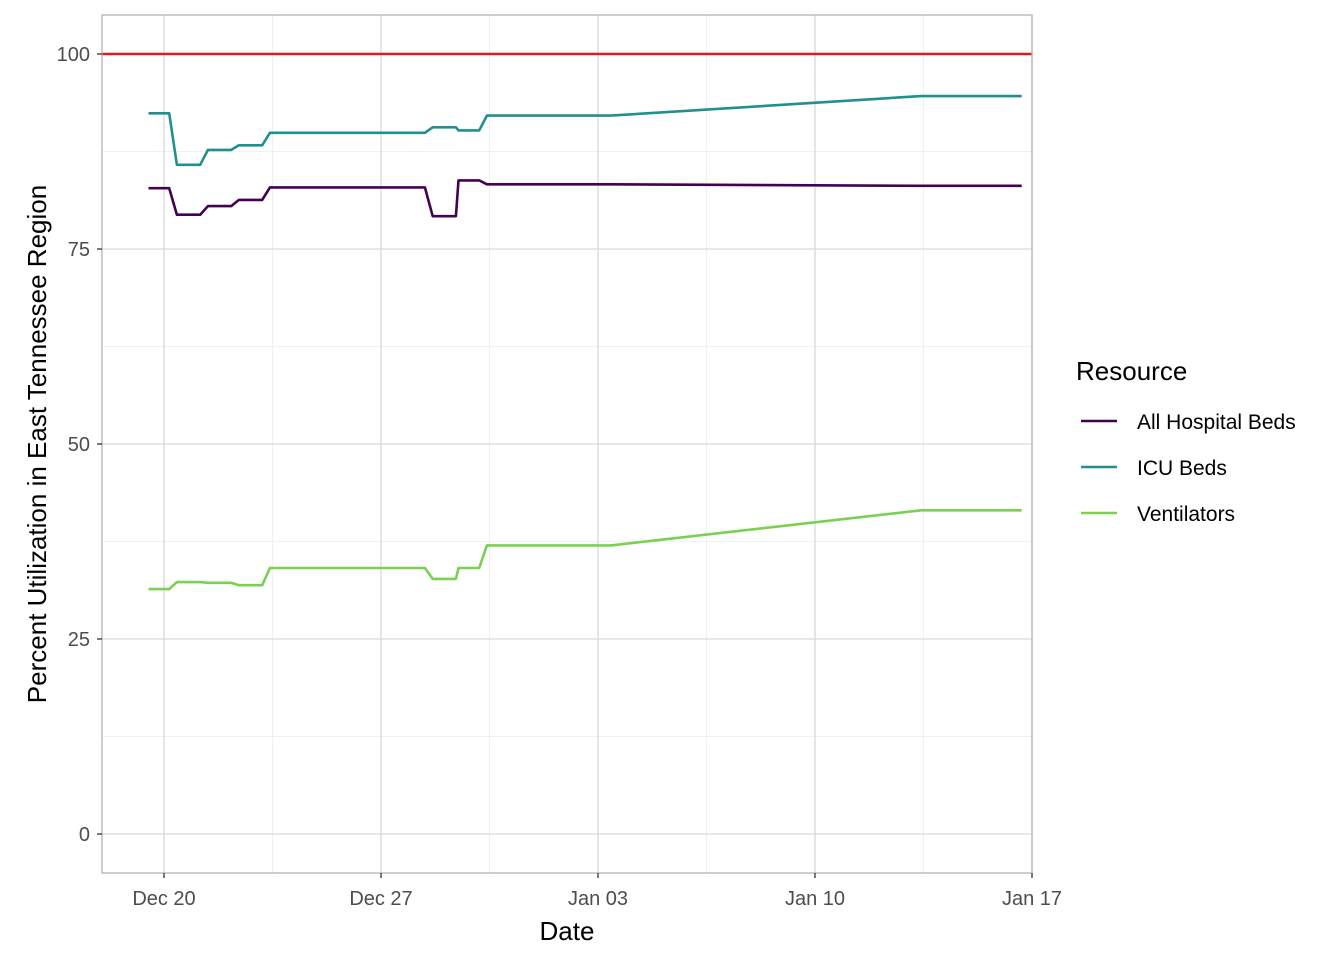 This screenshot has height=960, width=1344. What do you see at coordinates (1131, 371) in the screenshot?
I see `legend-title: Resource` at bounding box center [1131, 371].